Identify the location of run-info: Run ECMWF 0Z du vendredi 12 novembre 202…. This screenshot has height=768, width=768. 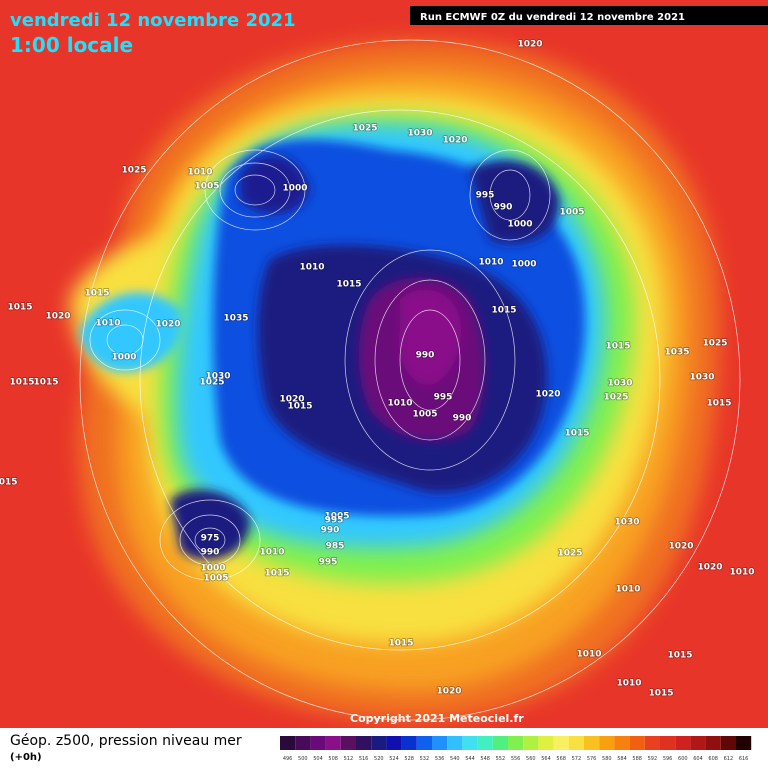
(552, 17).